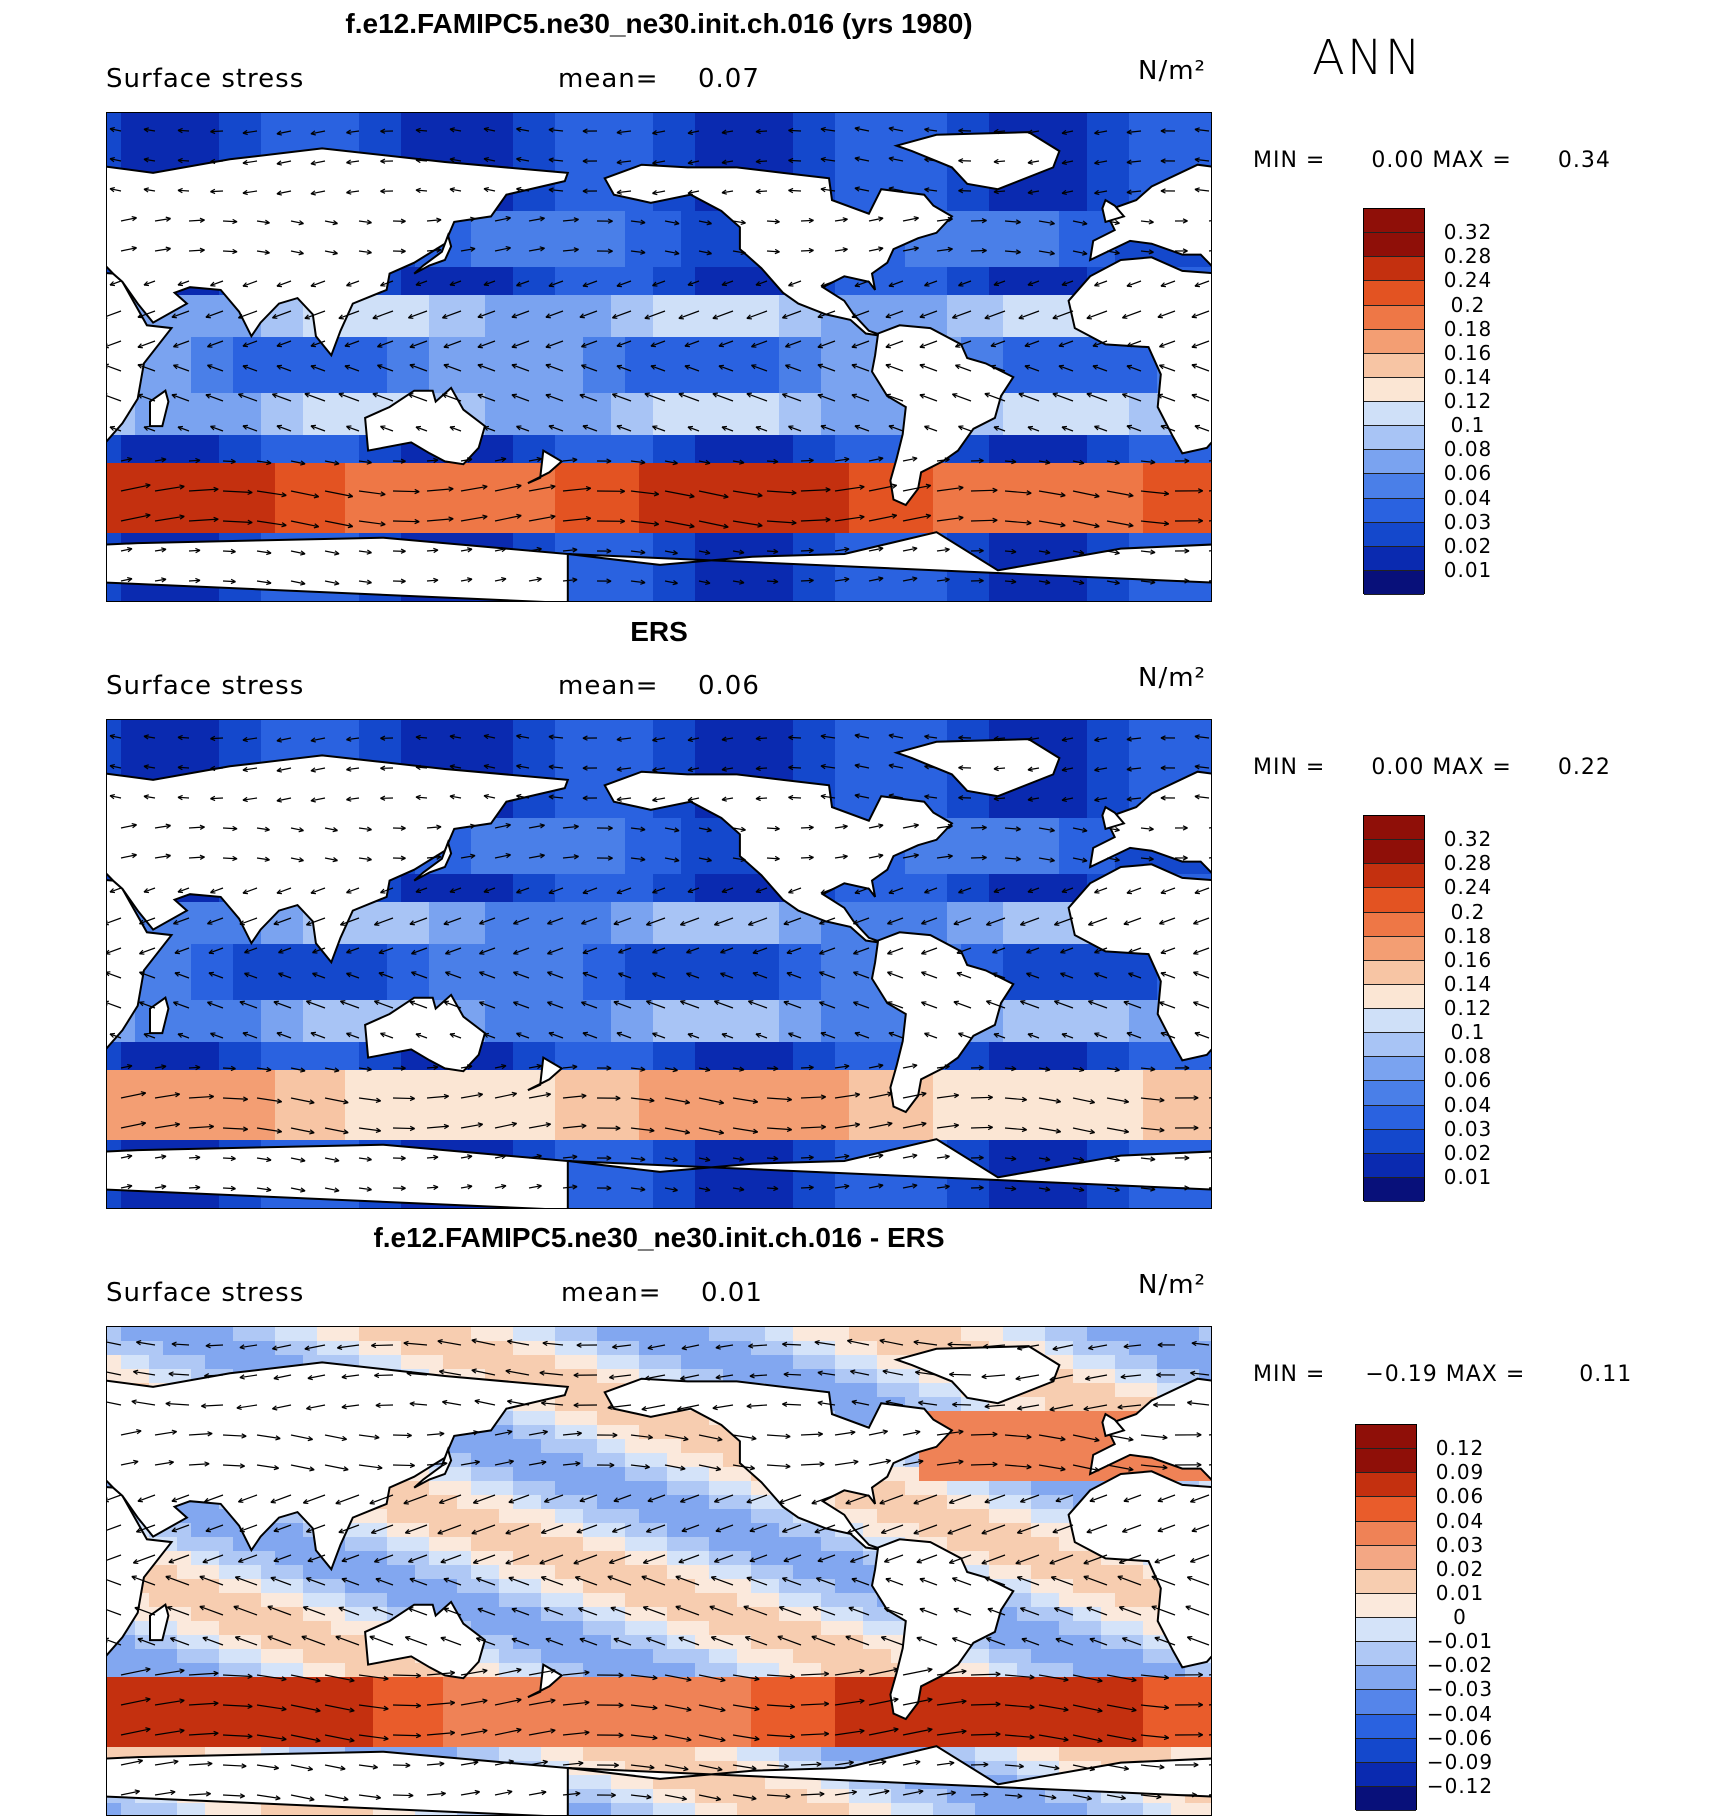 The width and height of the screenshot is (1710, 1820). Describe the element at coordinates (1398, 160) in the screenshot. I see `min-value: 0.00` at that location.